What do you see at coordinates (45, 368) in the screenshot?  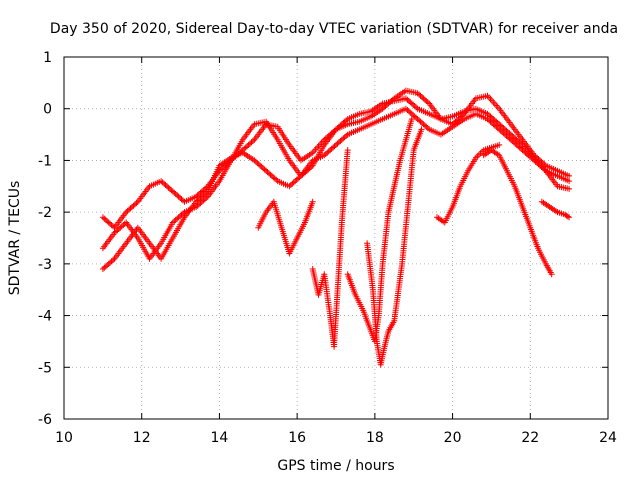 I see `y-tick-label: -5` at bounding box center [45, 368].